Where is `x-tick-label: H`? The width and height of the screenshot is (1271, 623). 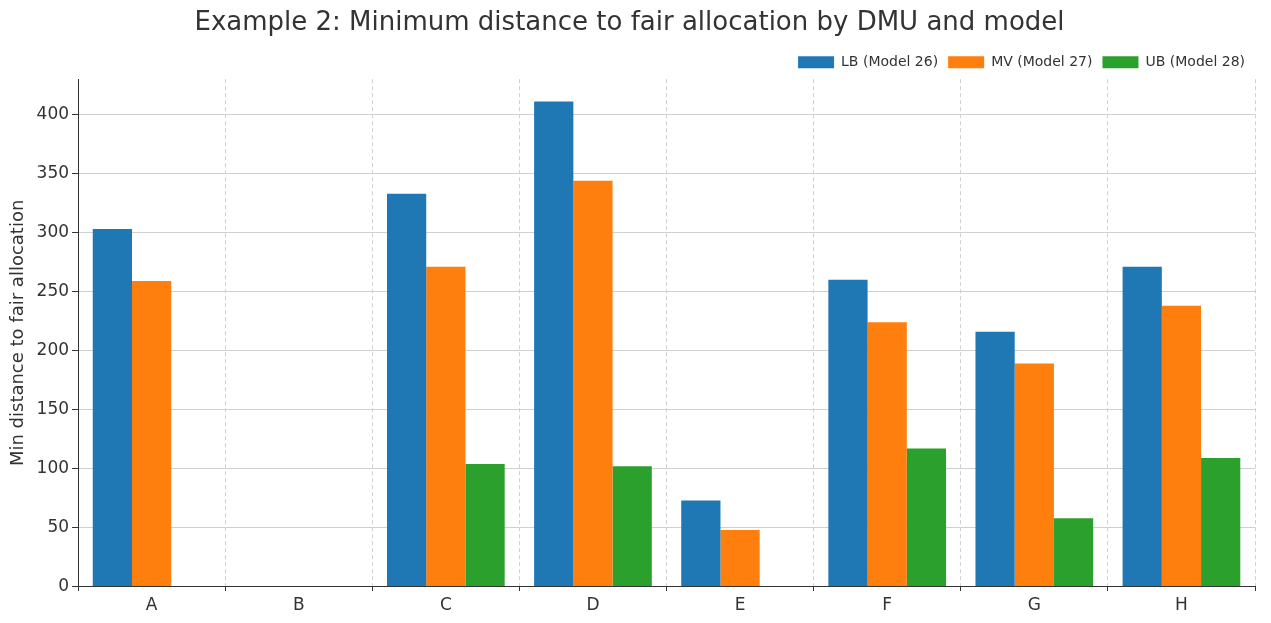 x-tick-label: H is located at coordinates (1181, 604).